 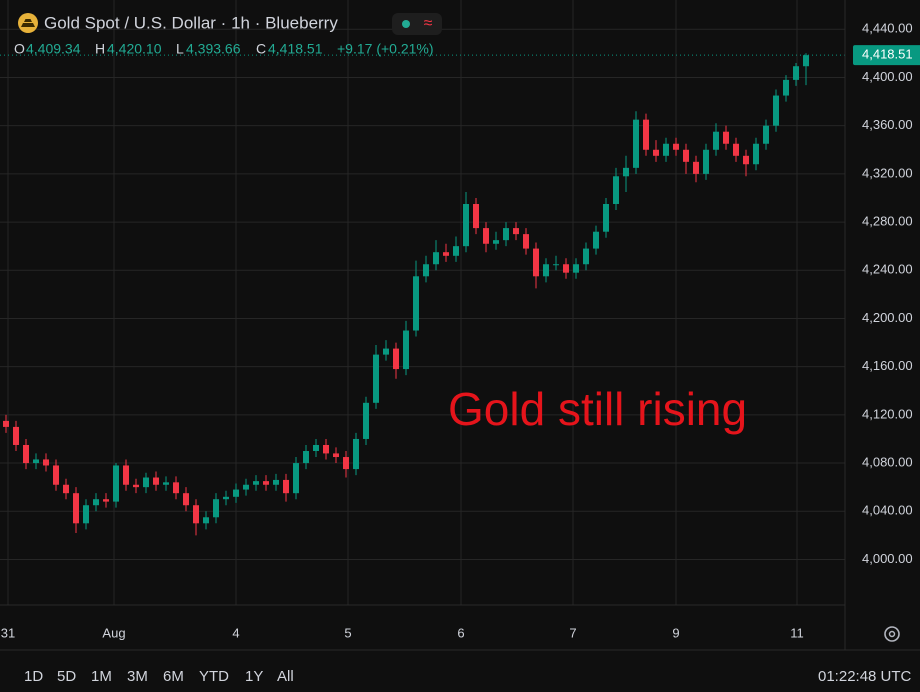 What do you see at coordinates (235, 632) in the screenshot?
I see `x-tick-label: 4` at bounding box center [235, 632].